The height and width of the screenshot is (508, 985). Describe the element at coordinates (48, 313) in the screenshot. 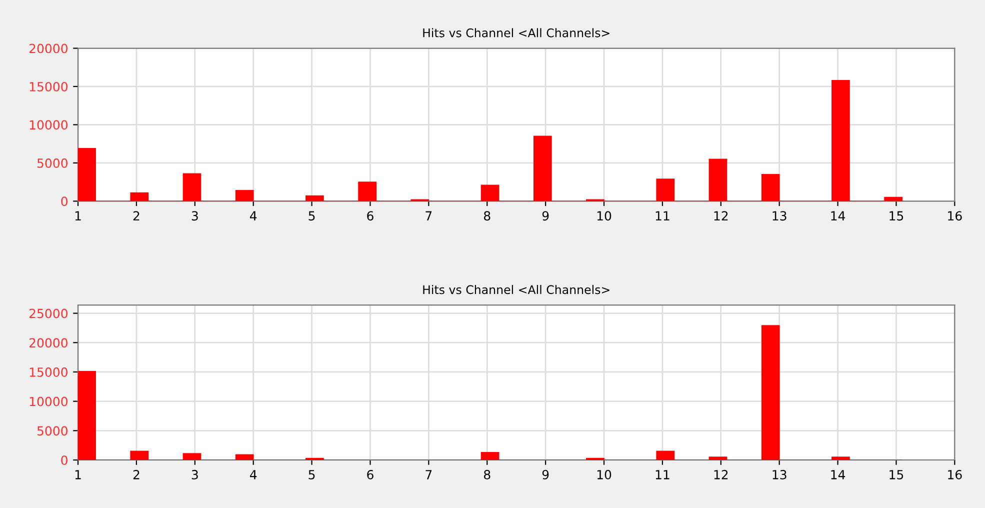

I see `y-tick-label: 25000` at that location.